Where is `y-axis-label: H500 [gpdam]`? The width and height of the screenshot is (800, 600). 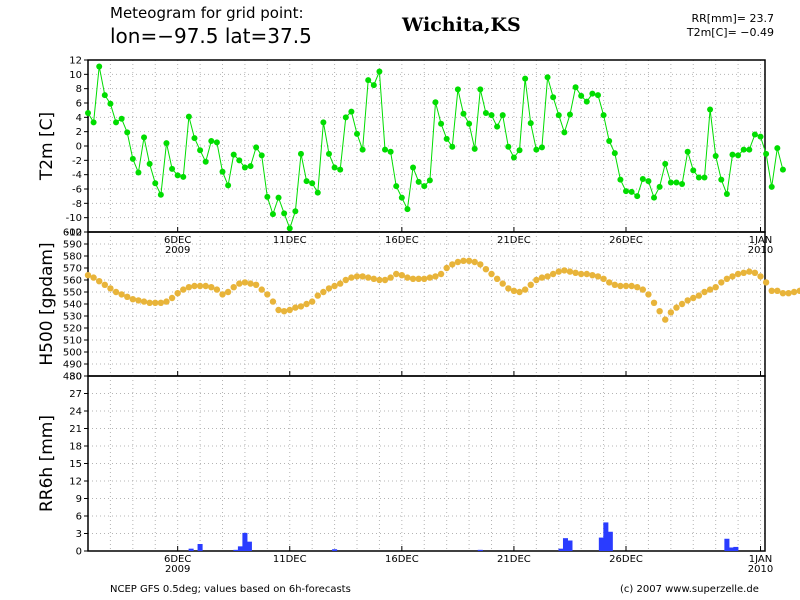 y-axis-label: H500 [gpdam] is located at coordinates (47, 303).